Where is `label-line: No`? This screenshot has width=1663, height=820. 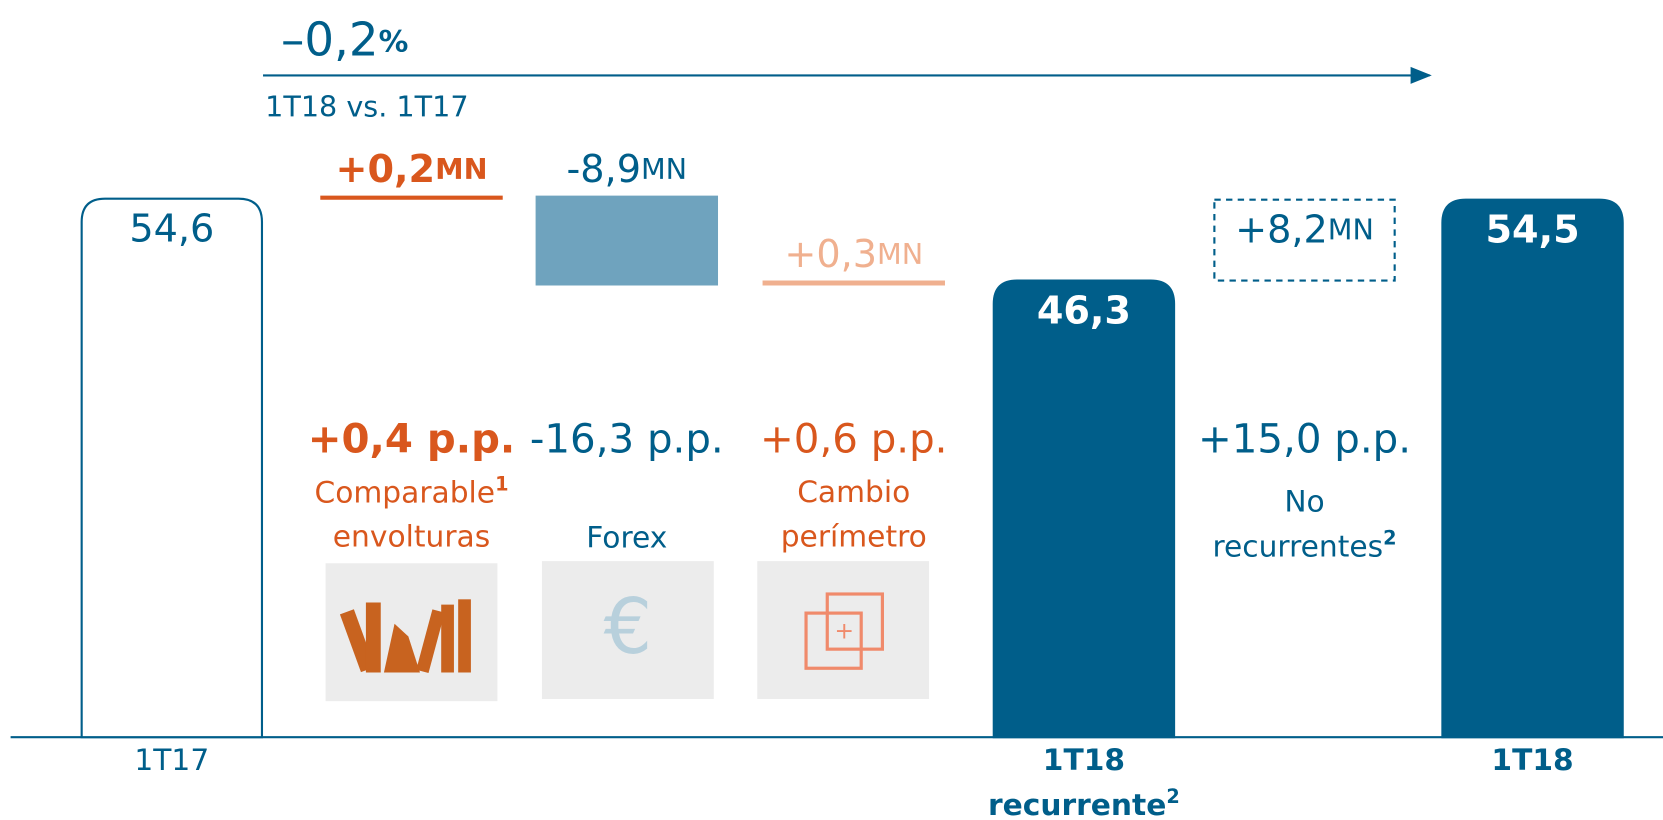
label-line: No is located at coordinates (1304, 501).